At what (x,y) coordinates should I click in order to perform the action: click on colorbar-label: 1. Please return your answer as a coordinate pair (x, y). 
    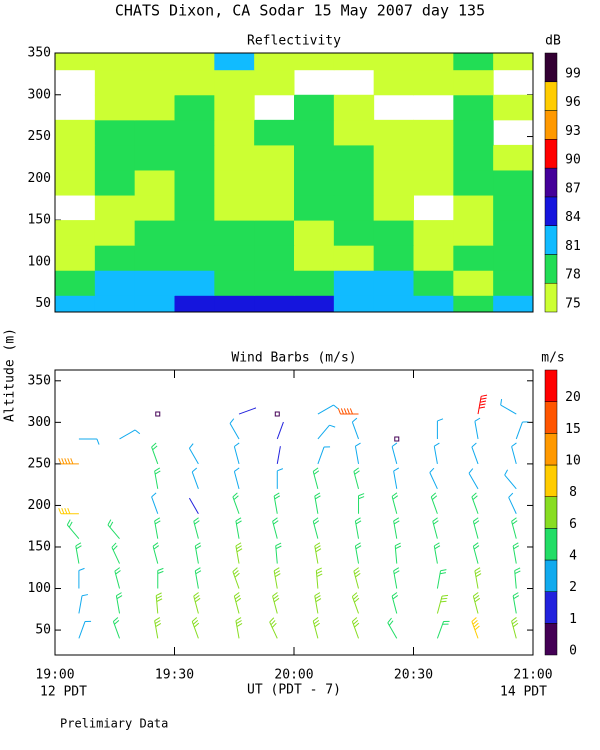
    Looking at the image, I should click on (573, 619).